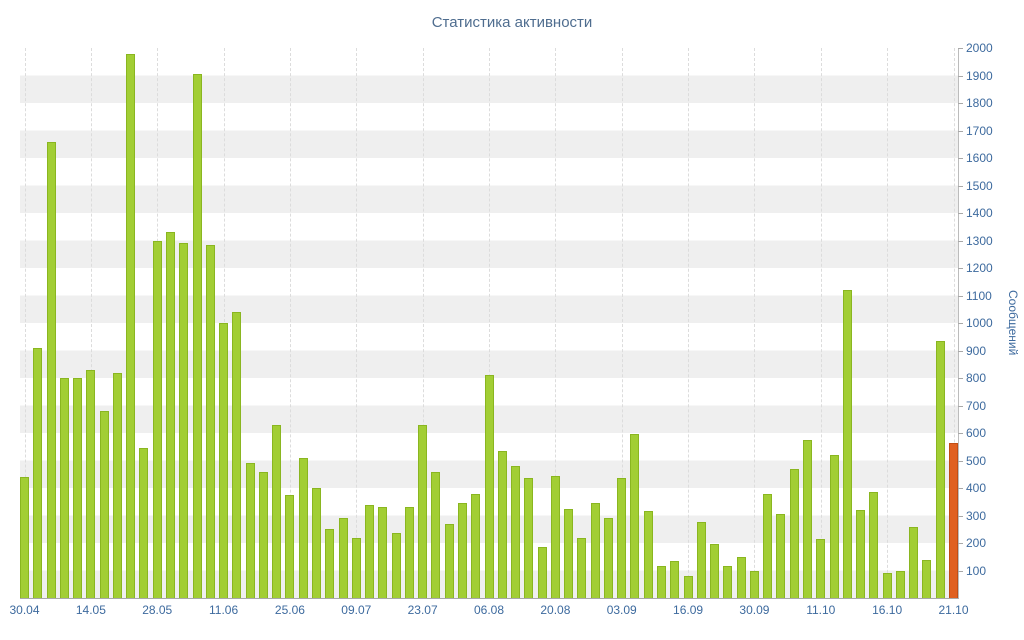  I want to click on y-axis-tick-label: 1300, so click(979, 240).